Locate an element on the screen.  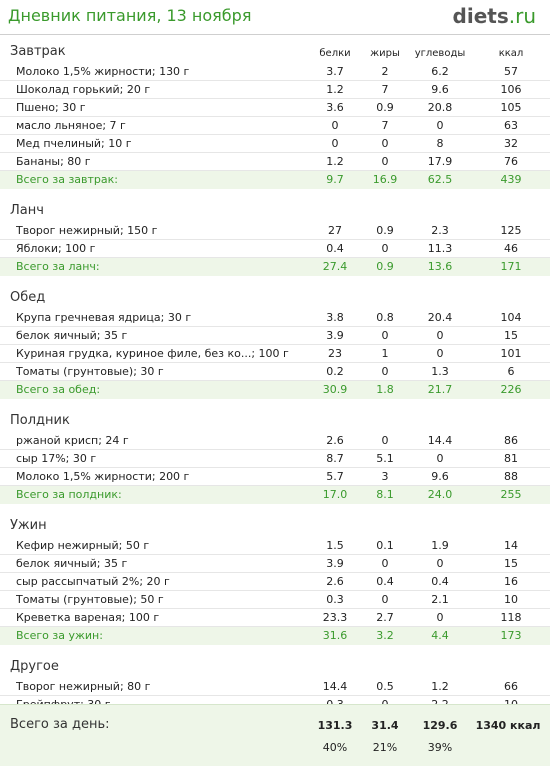
meal-total-row: Всего за ужин: 31.6 3.2 4.4 173 is located at coordinates (275, 636).